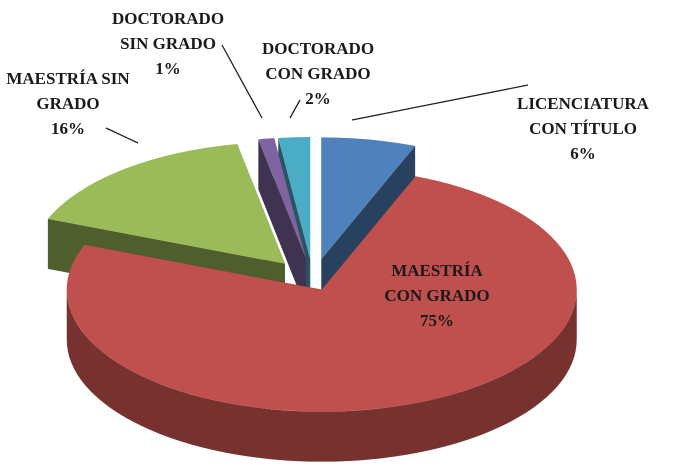 The width and height of the screenshot is (675, 469). I want to click on data-label-value: 16%, so click(68, 128).